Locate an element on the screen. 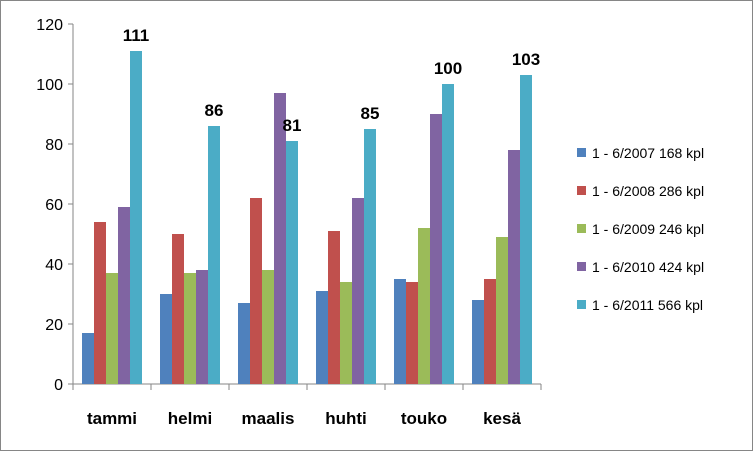 The width and height of the screenshot is (753, 451). data-labels: 111 86 81 85 100 103 is located at coordinates (331, 80).